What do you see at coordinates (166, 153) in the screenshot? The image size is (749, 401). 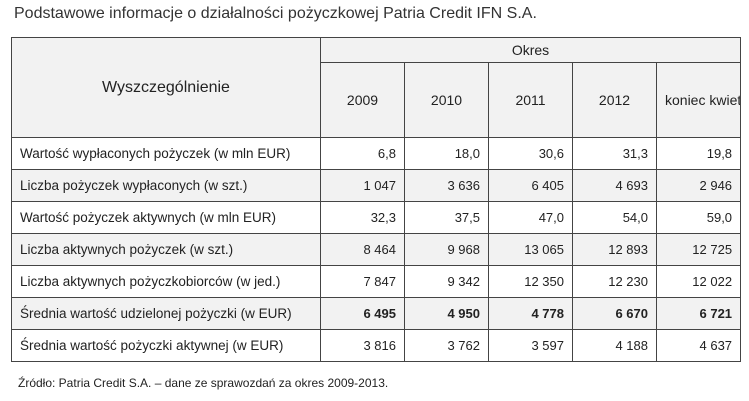 I see `row-label: Wartość wypłaconych pożyczek (w mln EUR)` at bounding box center [166, 153].